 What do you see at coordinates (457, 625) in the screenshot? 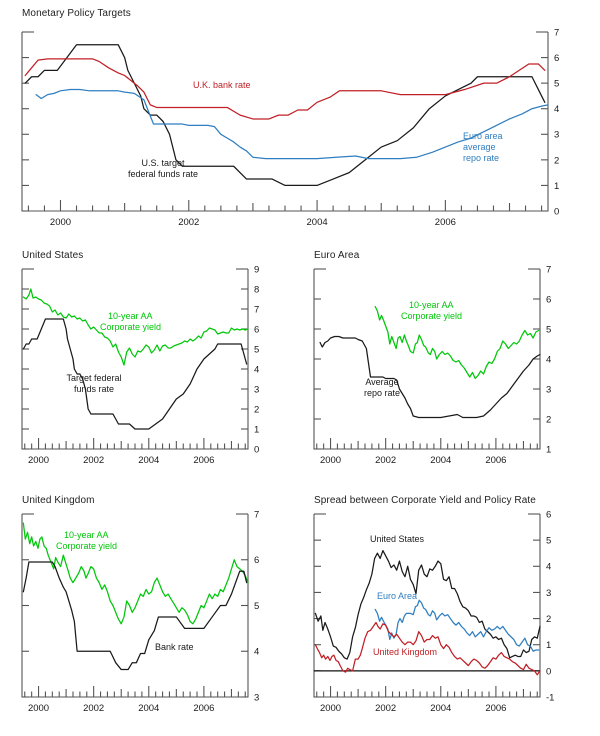
I see `series-line-euro-area` at bounding box center [457, 625].